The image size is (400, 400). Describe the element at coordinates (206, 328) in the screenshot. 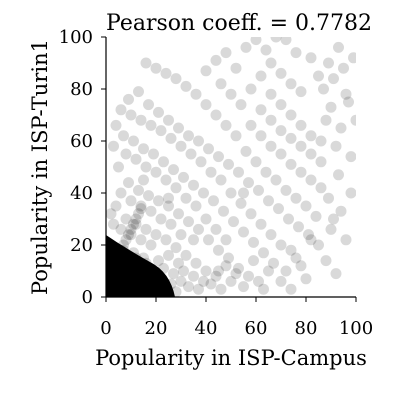

I see `x-tick-label: 40` at that location.